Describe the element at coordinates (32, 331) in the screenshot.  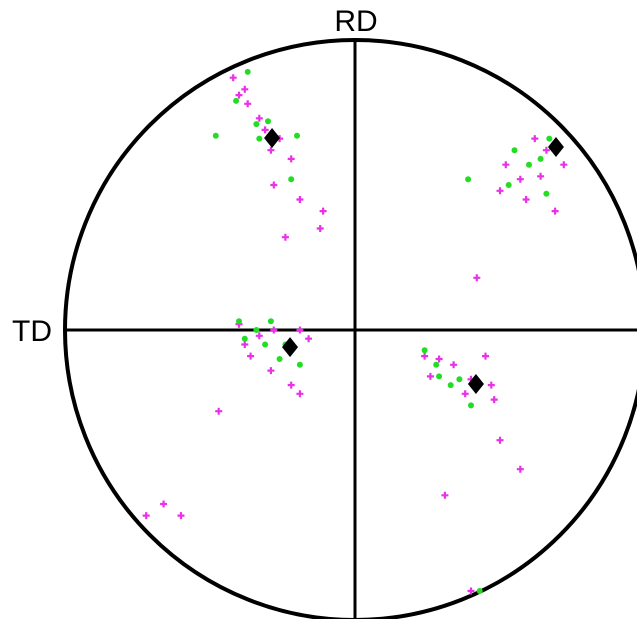
I see `td-label: TD` at that location.